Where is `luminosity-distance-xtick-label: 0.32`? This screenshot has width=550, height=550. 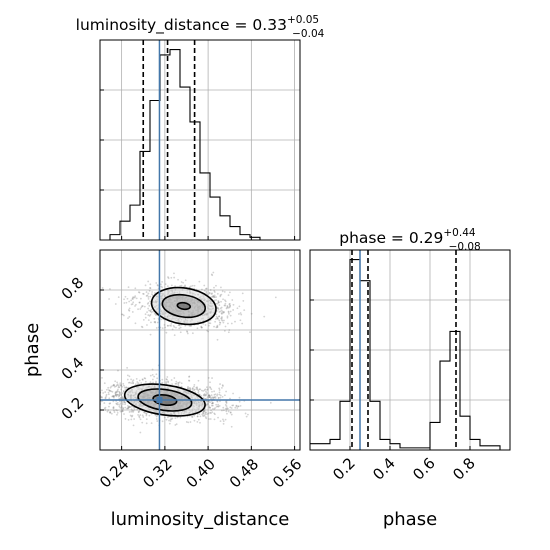
luminosity-distance-xtick-label: 0.32 is located at coordinates (157, 473).